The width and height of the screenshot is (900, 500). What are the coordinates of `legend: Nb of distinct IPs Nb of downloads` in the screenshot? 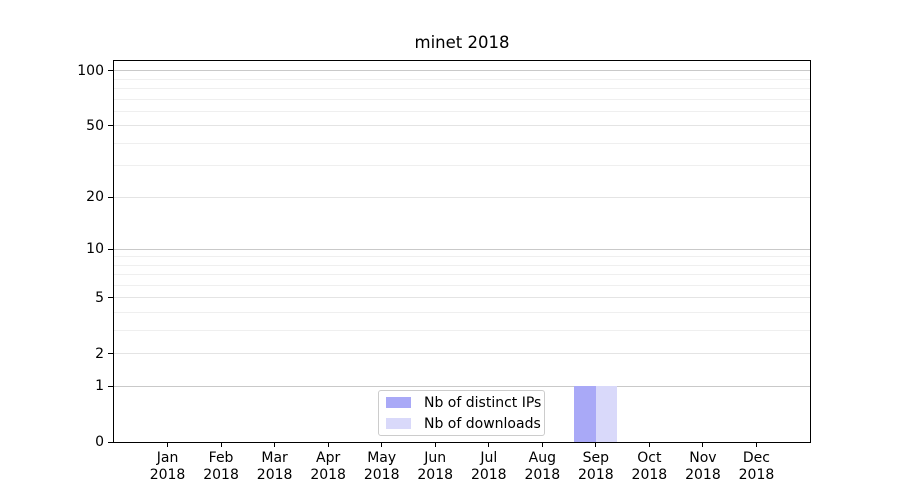 It's located at (461, 413).